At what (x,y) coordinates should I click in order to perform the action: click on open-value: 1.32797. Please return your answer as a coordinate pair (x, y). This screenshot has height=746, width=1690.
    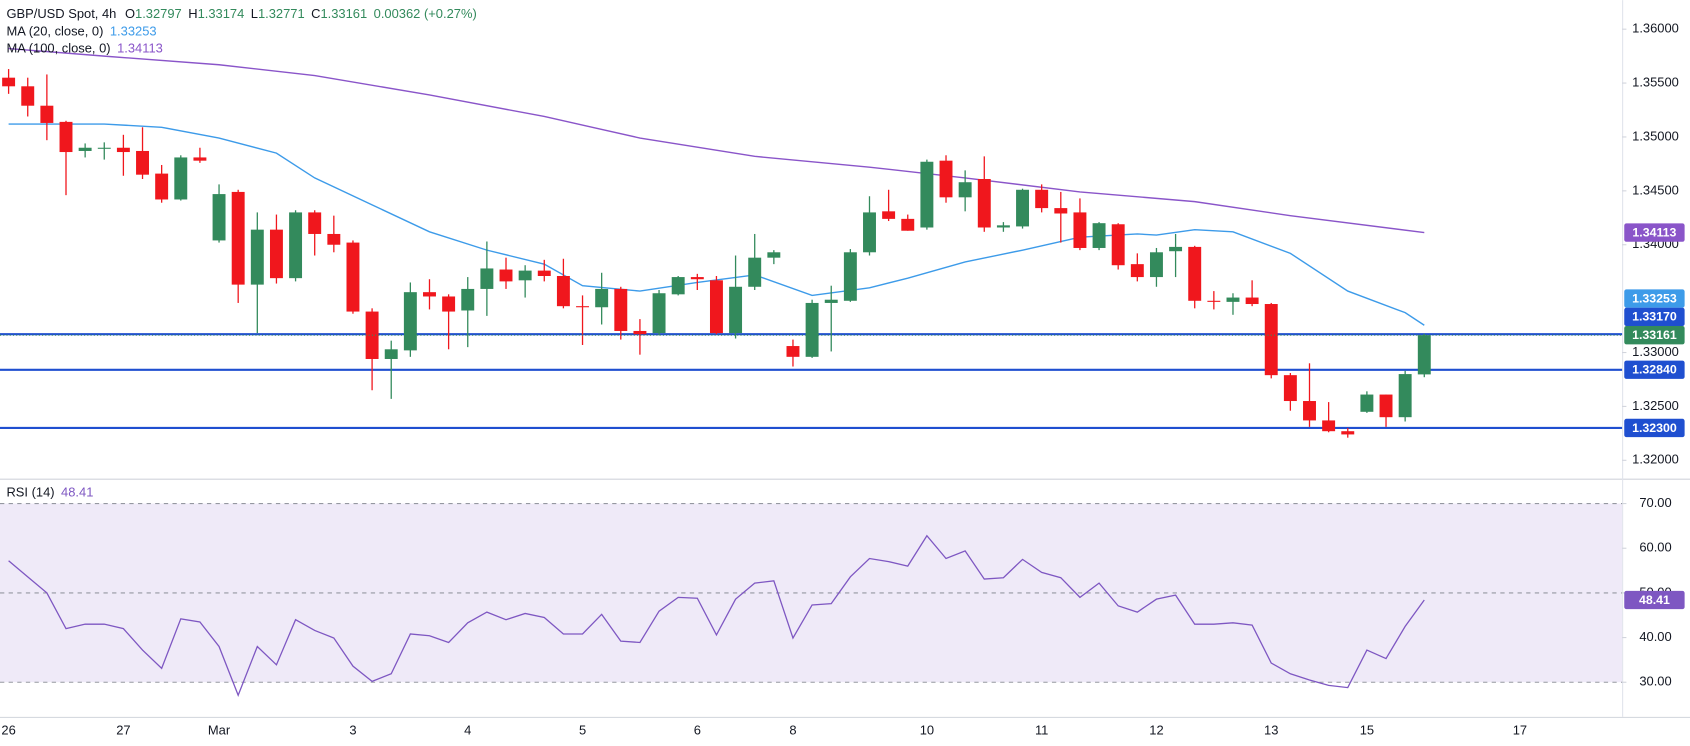
    Looking at the image, I should click on (158, 14).